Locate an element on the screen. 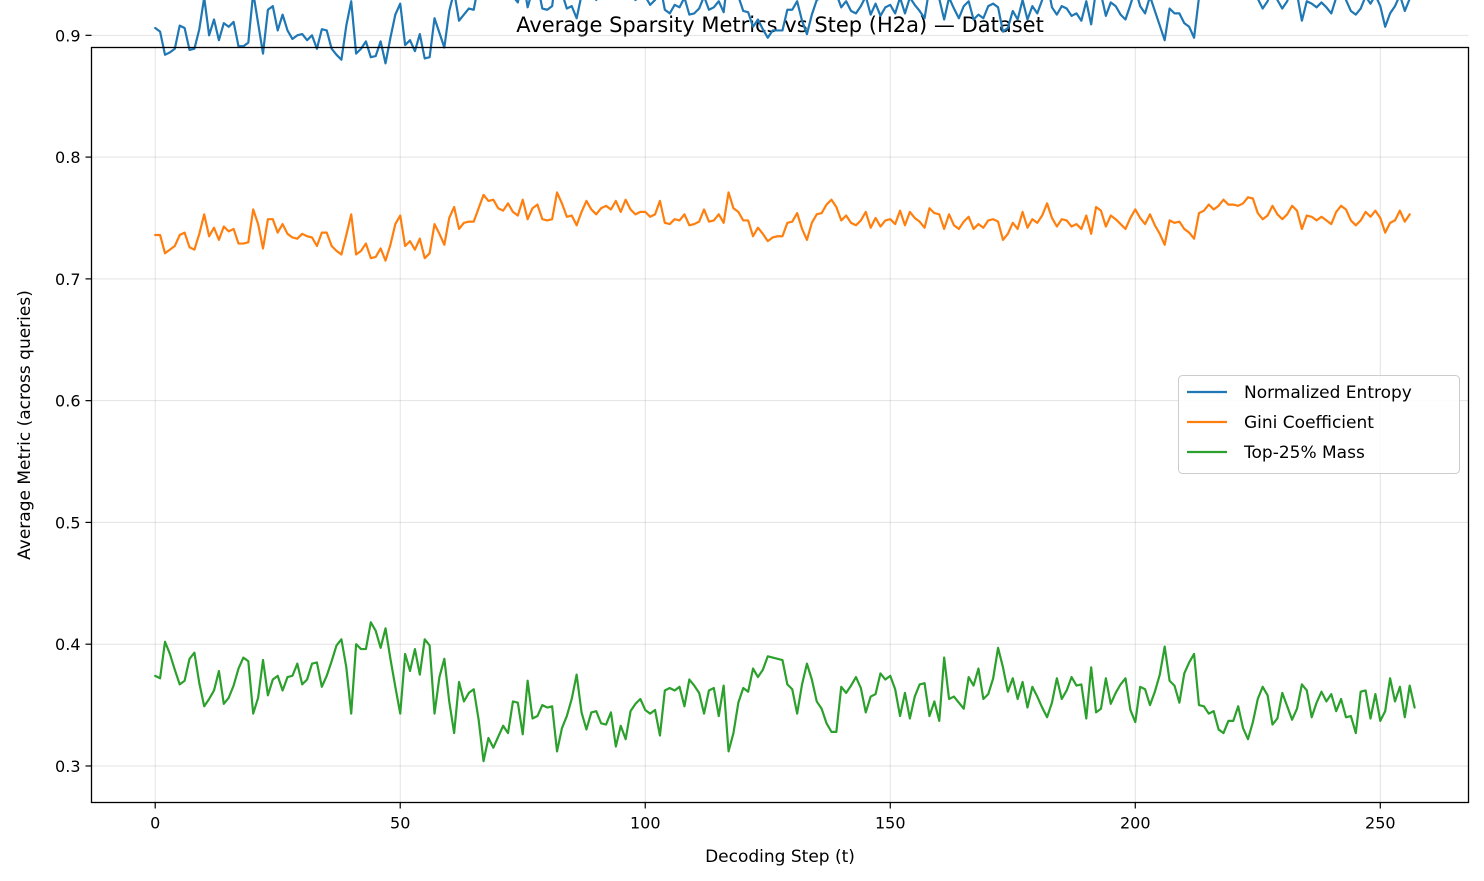 This screenshot has width=1484, height=881. x-tick-label: 50 is located at coordinates (400, 823).